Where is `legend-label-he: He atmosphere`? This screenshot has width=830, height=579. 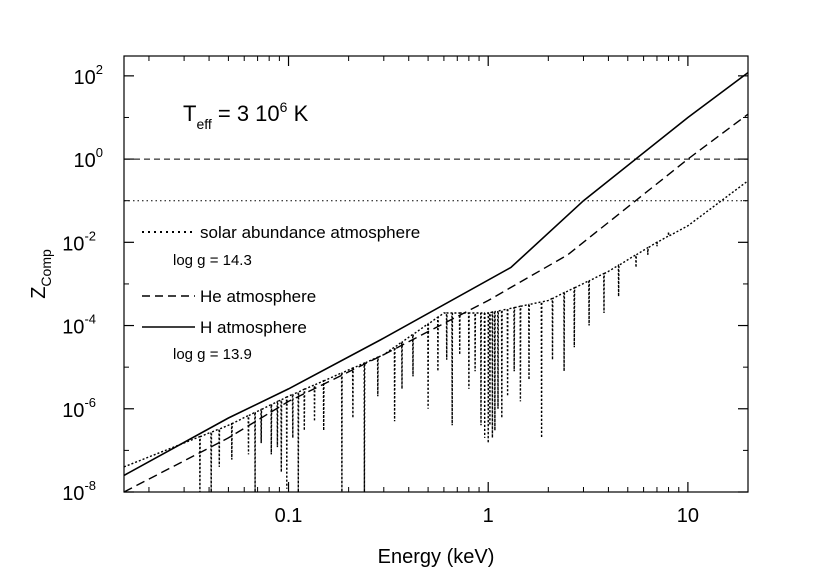
legend-label-he: He atmosphere is located at coordinates (258, 296).